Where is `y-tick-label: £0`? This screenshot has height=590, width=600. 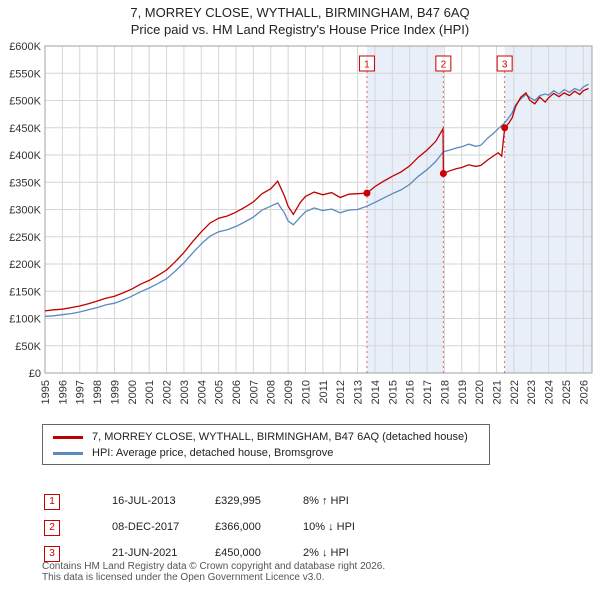 y-tick-label: £0 is located at coordinates (35, 374).